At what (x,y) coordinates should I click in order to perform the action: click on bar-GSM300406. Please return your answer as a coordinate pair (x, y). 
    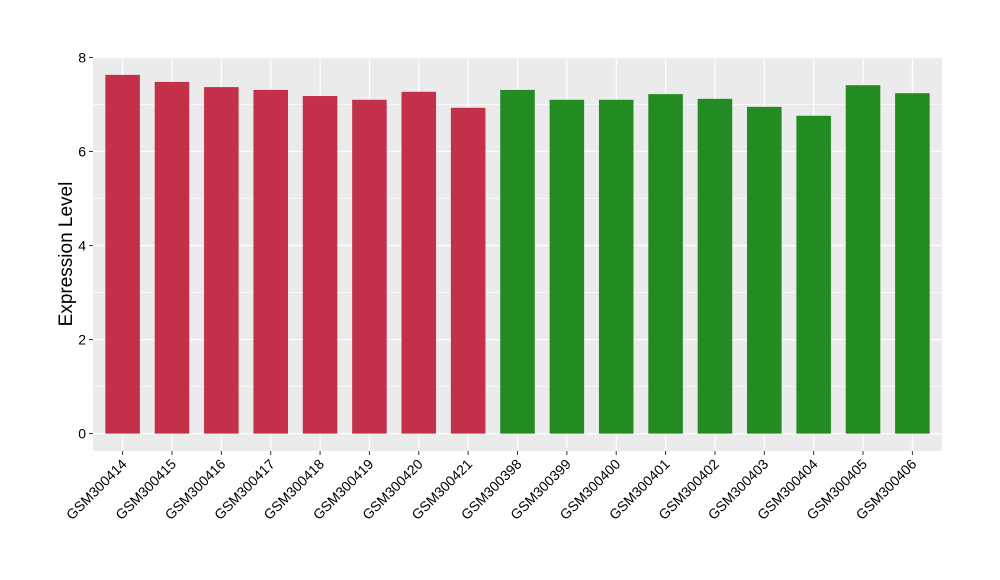
    Looking at the image, I should click on (912, 263).